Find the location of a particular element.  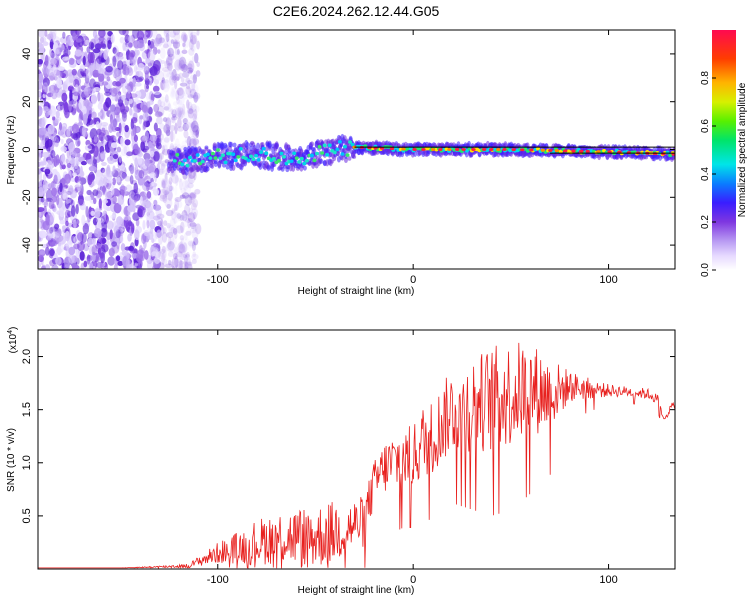

heatmap-peak-cell is located at coordinates (414, 149).